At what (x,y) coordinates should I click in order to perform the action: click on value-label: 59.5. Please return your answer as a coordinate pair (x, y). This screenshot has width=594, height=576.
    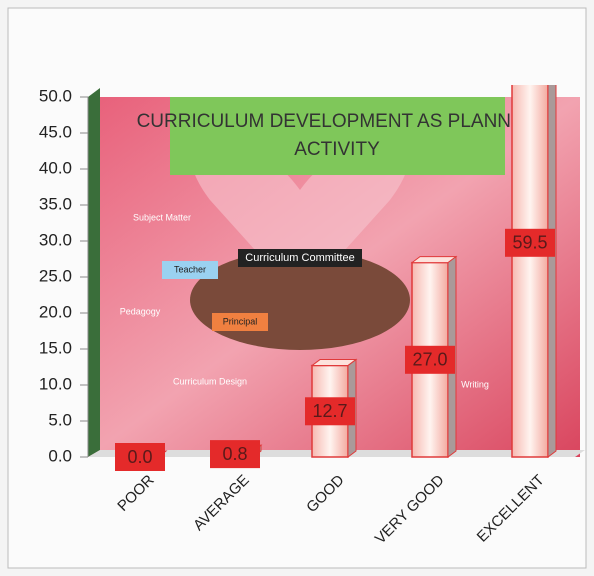
    Looking at the image, I should click on (529, 243).